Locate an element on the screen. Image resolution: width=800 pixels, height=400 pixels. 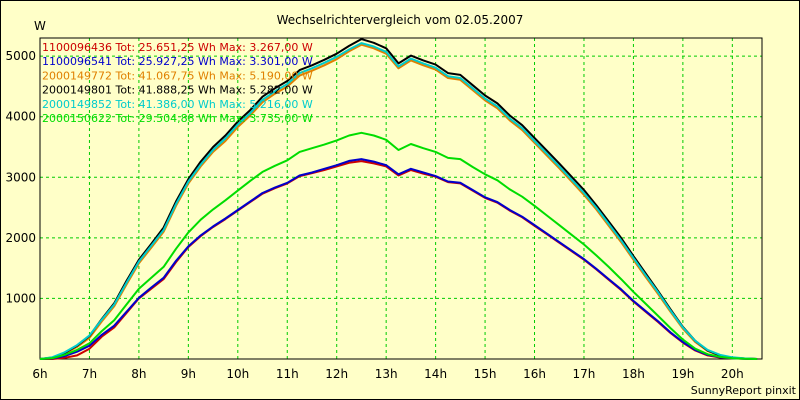
x-tick-label: 6h is located at coordinates (39, 374).